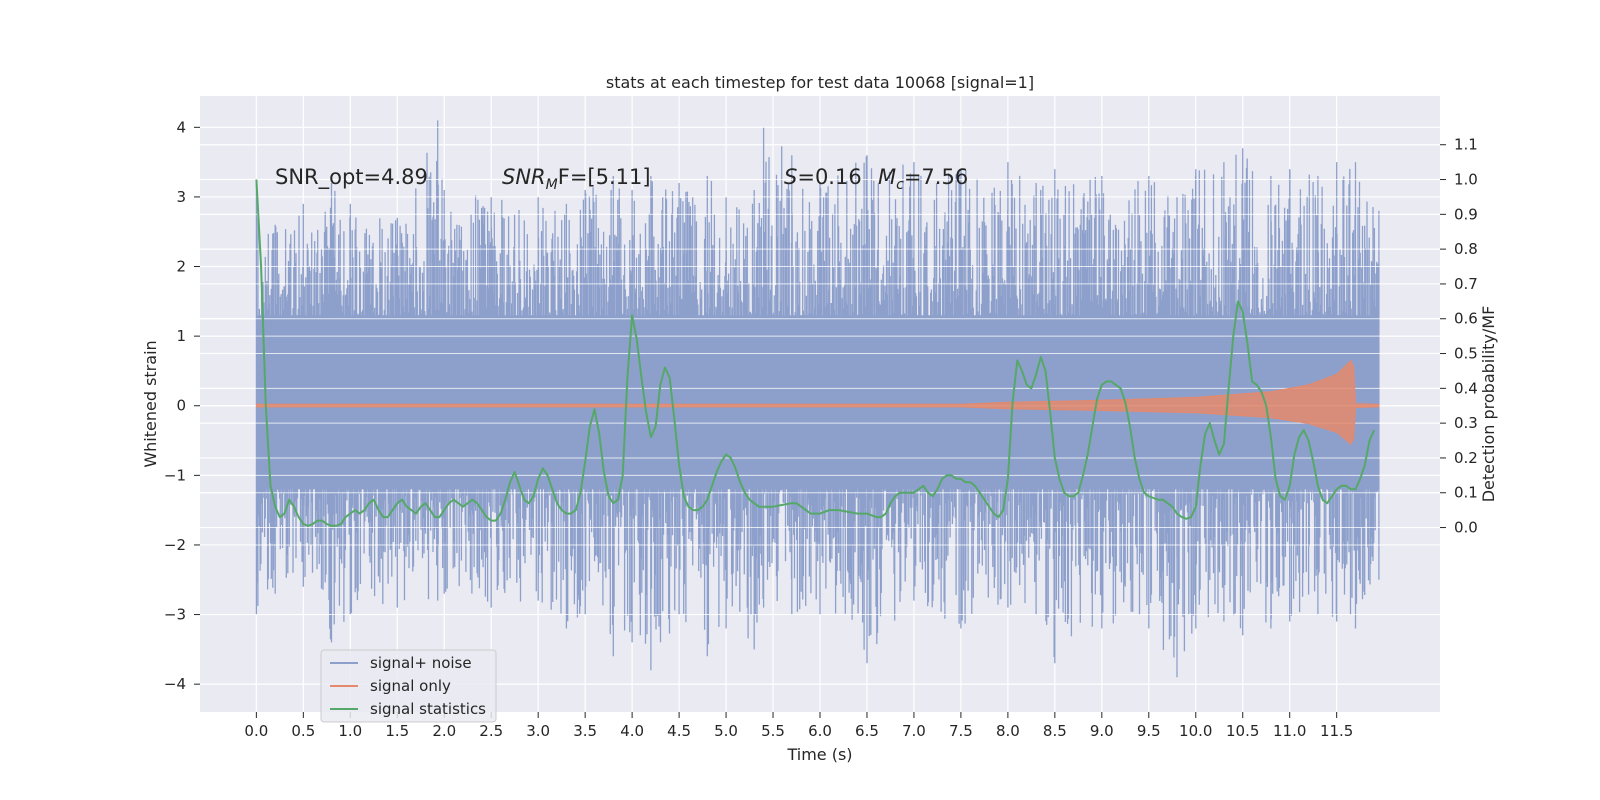 The height and width of the screenshot is (800, 1600). Describe the element at coordinates (181, 336) in the screenshot. I see `y-left-tick-label: 1` at that location.